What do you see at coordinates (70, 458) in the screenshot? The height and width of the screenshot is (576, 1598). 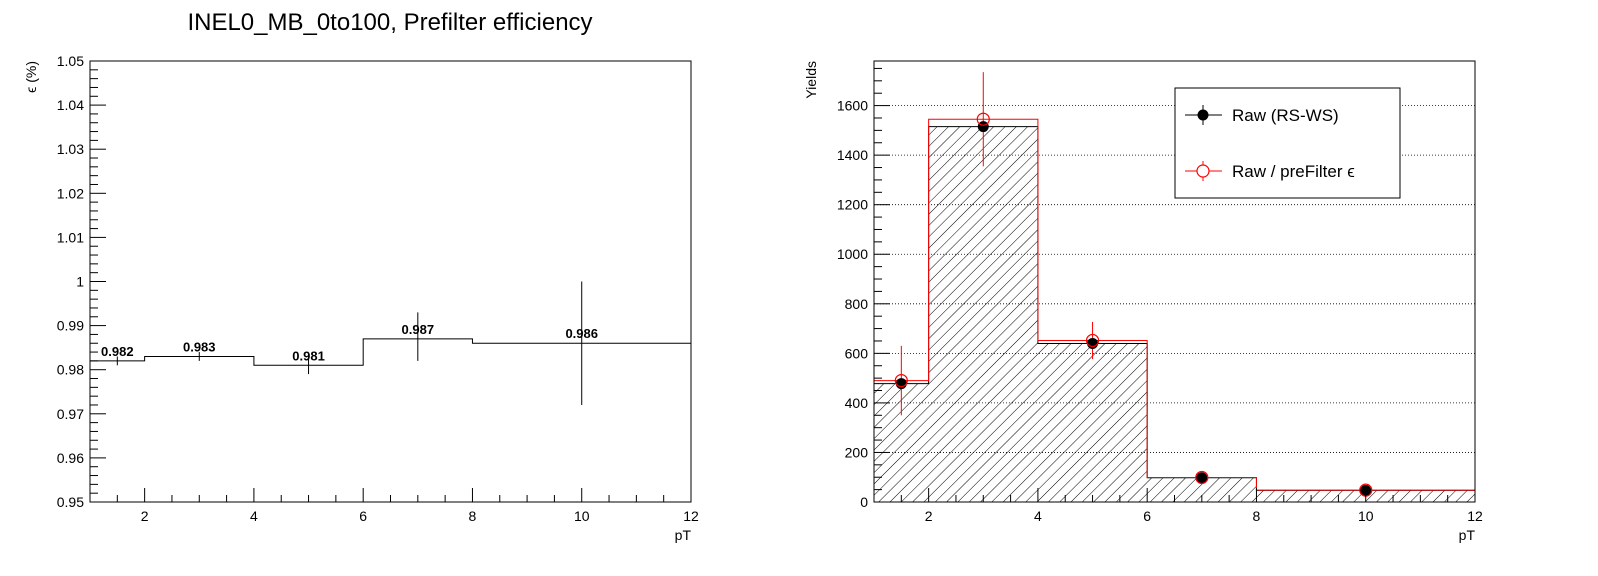 I see `efficiency-y-tick-label: 0.96` at bounding box center [70, 458].